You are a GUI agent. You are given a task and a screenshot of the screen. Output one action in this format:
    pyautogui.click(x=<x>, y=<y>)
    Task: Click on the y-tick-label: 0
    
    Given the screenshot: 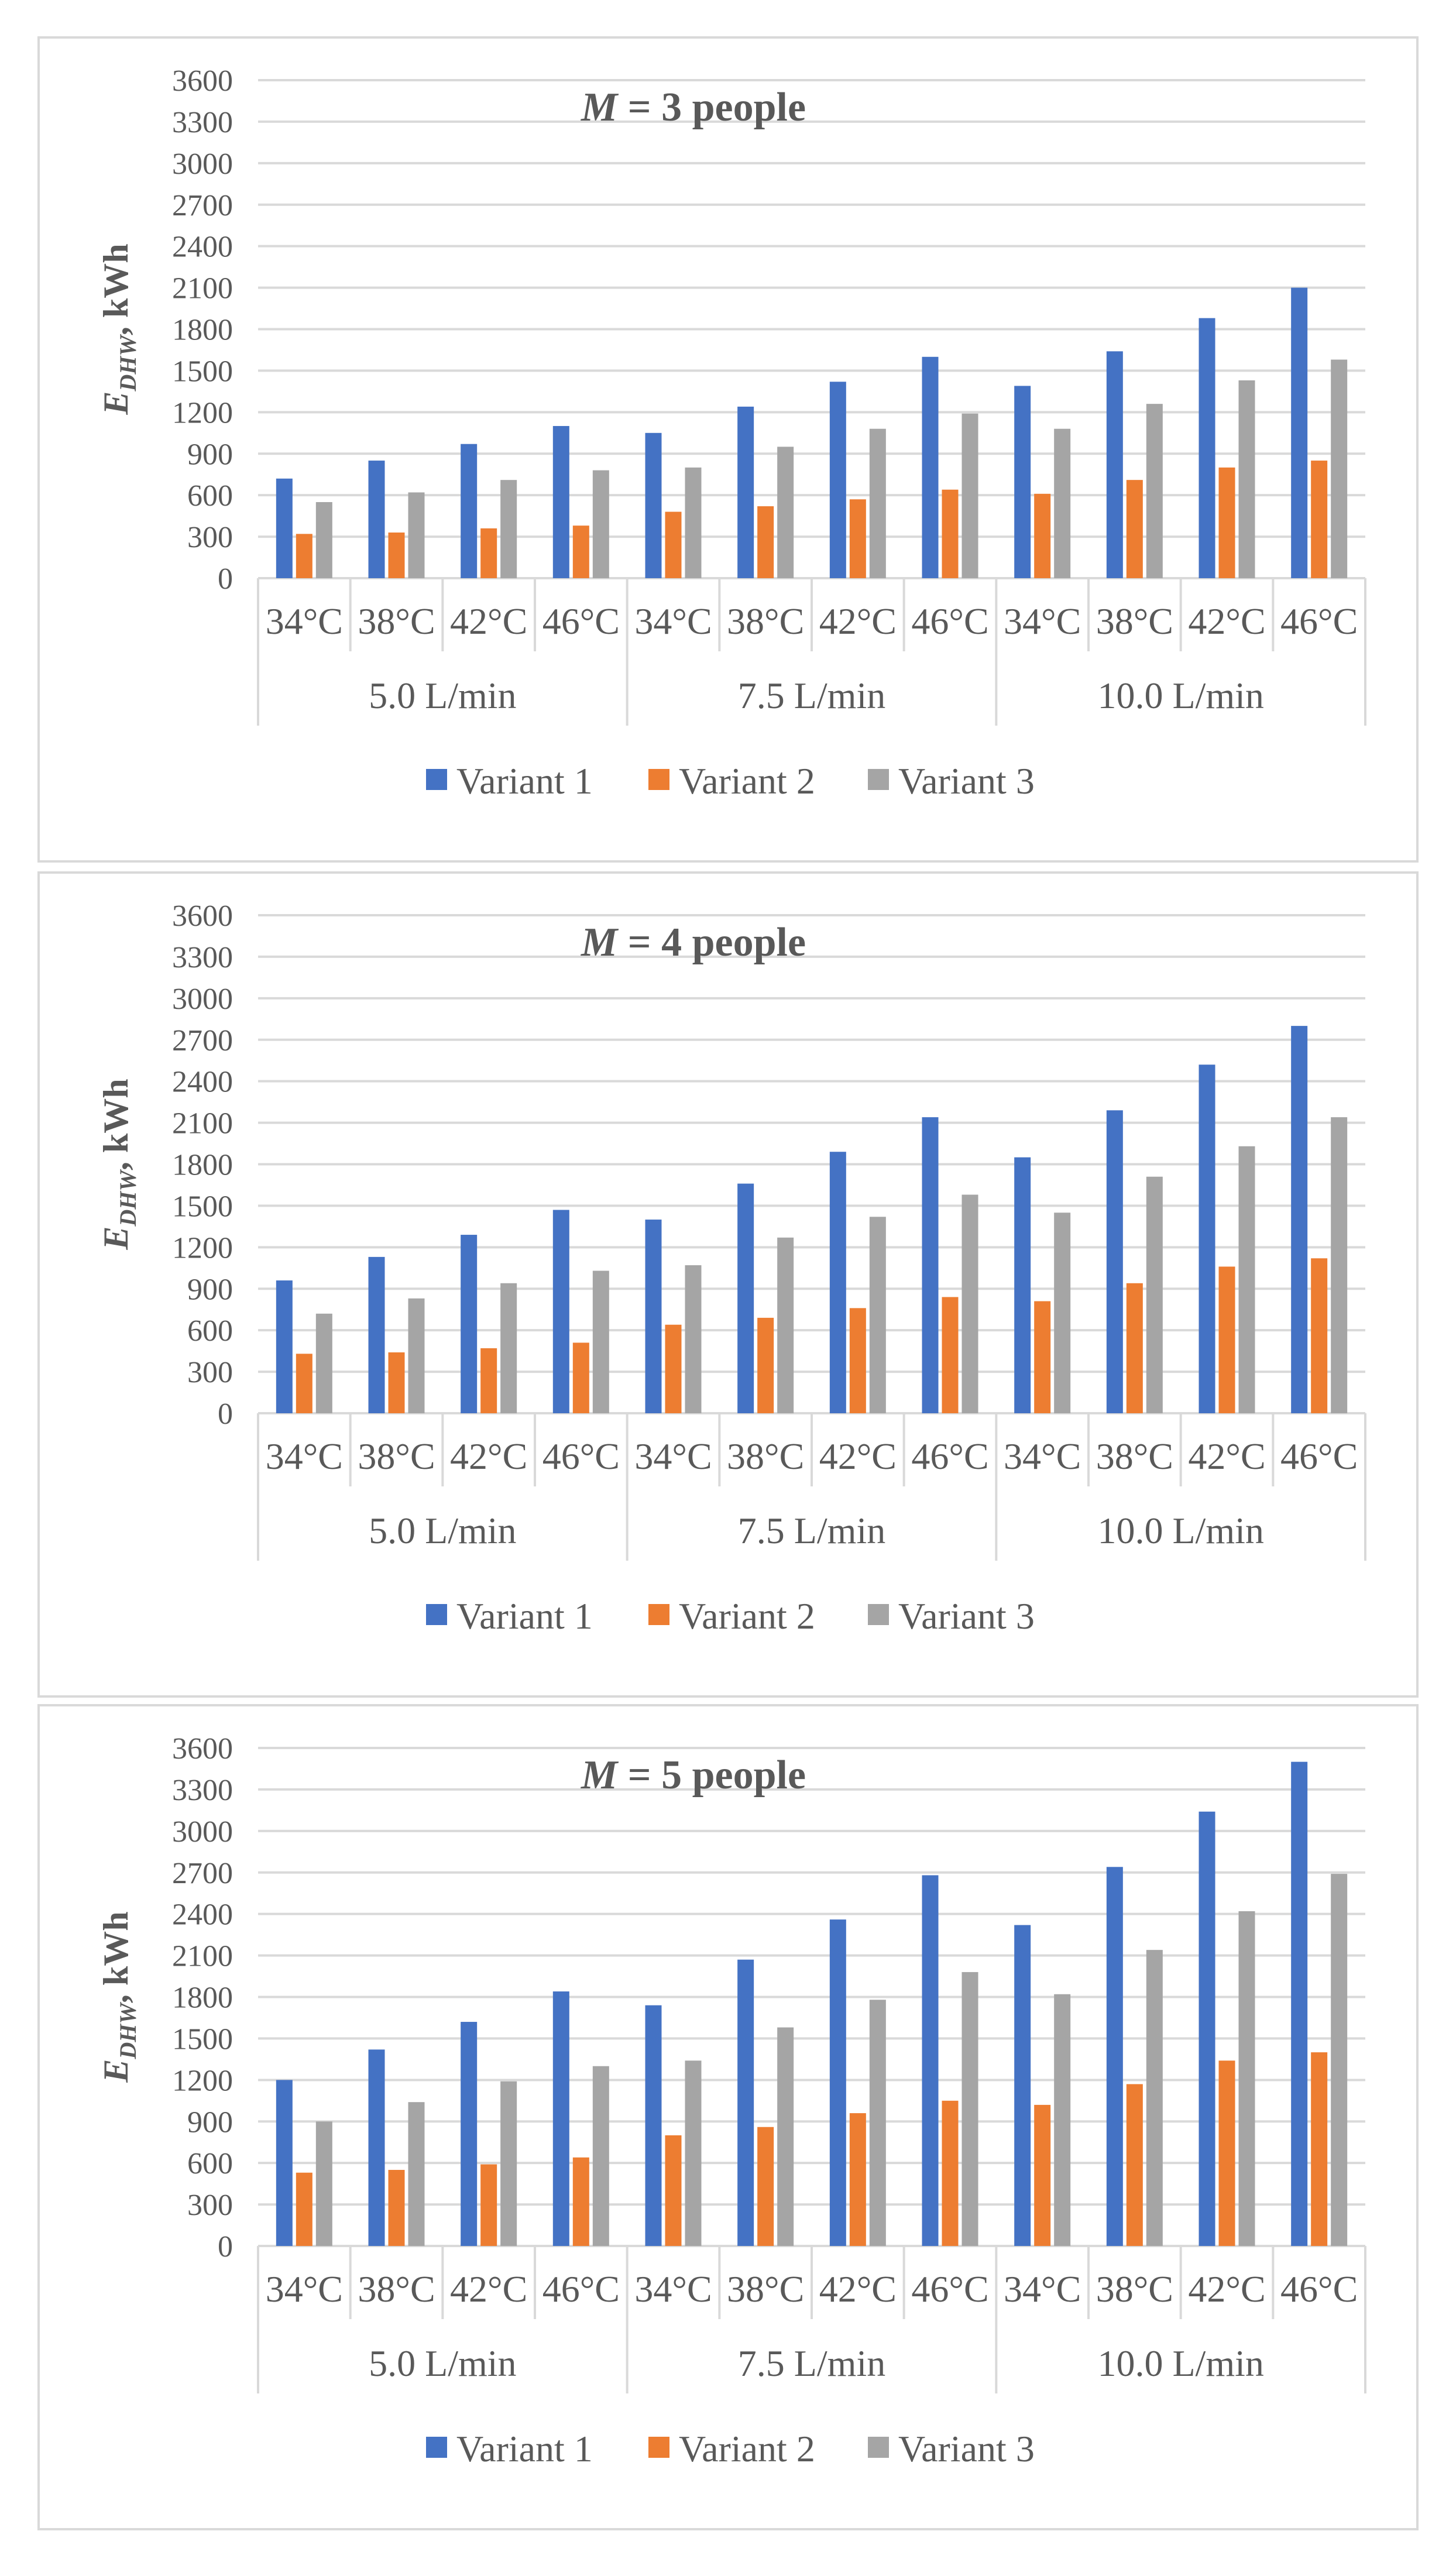 What is the action you would take?
    pyautogui.click(x=225, y=1414)
    